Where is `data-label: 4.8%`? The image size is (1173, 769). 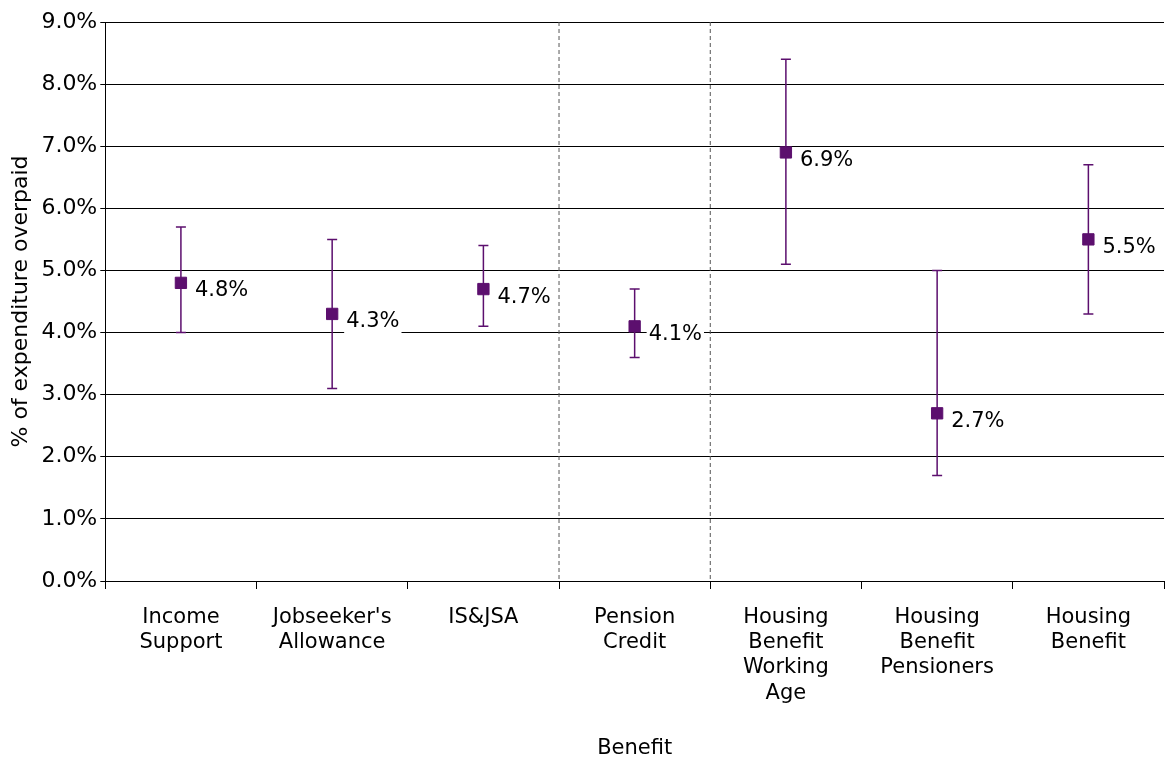 data-label: 4.8% is located at coordinates (221, 289).